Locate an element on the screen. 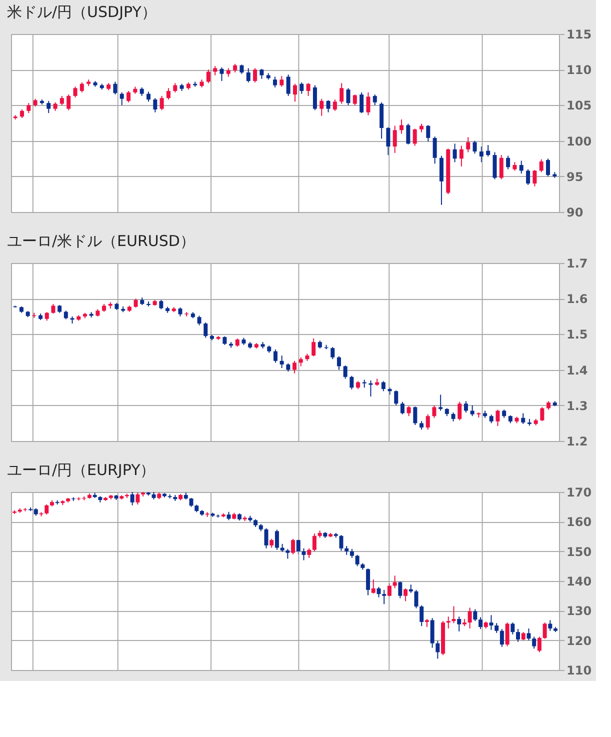  chart-title: ユーロ/円（EURJPY） is located at coordinates (81, 470).